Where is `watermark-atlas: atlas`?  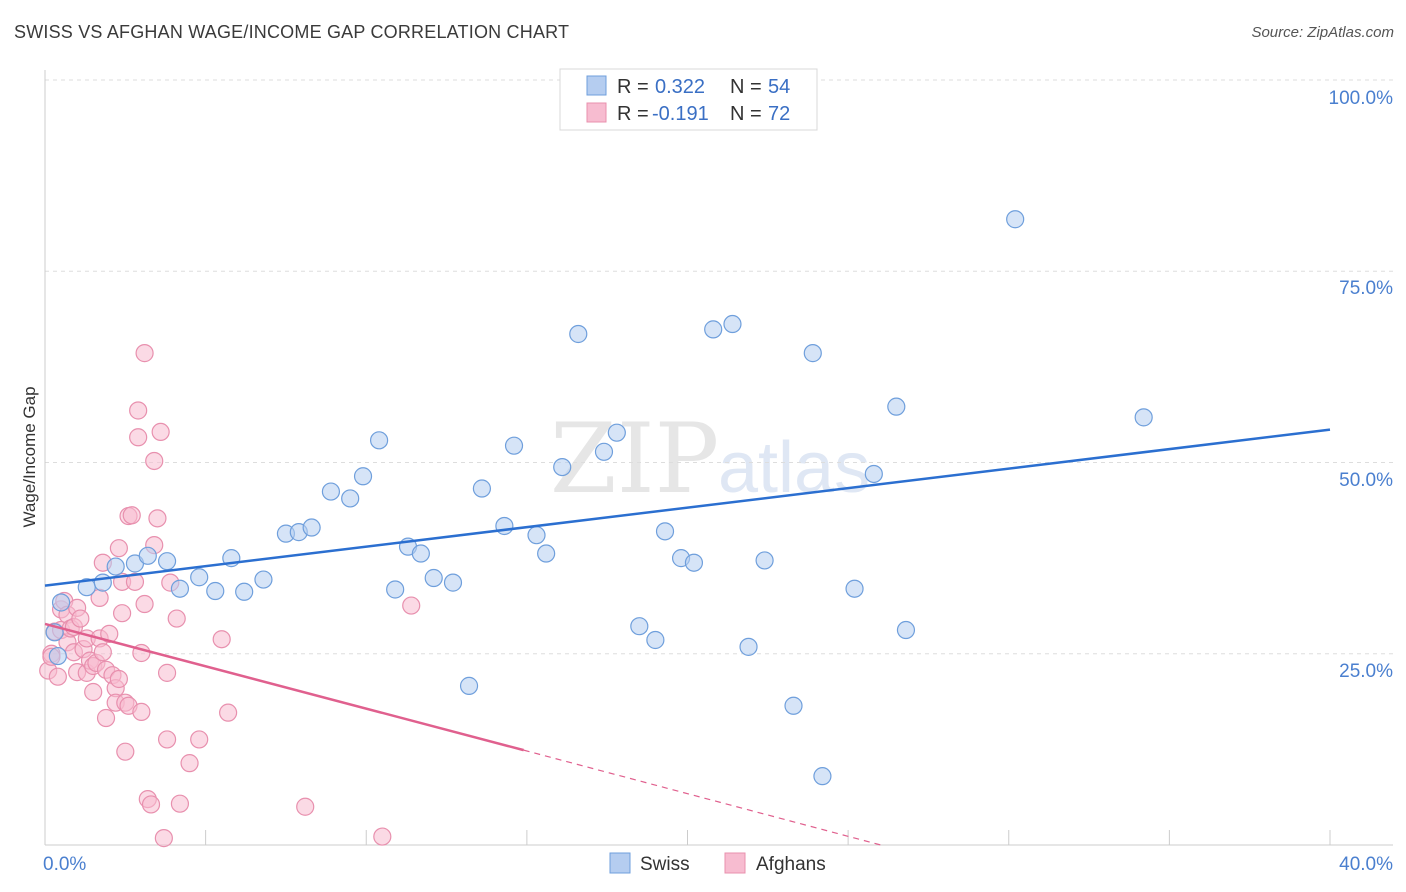 watermark-atlas: atlas is located at coordinates (794, 468).